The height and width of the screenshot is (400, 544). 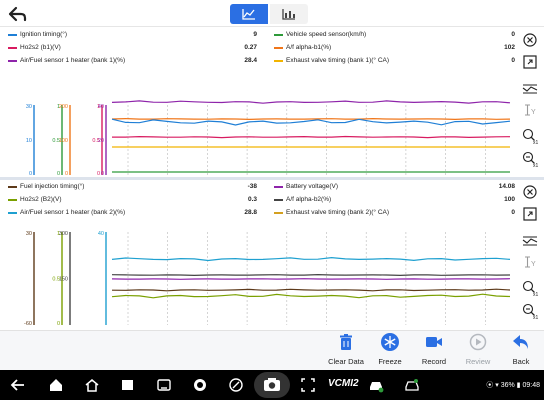 I want to click on y-tick-label: 300, so click(x=63, y=234).